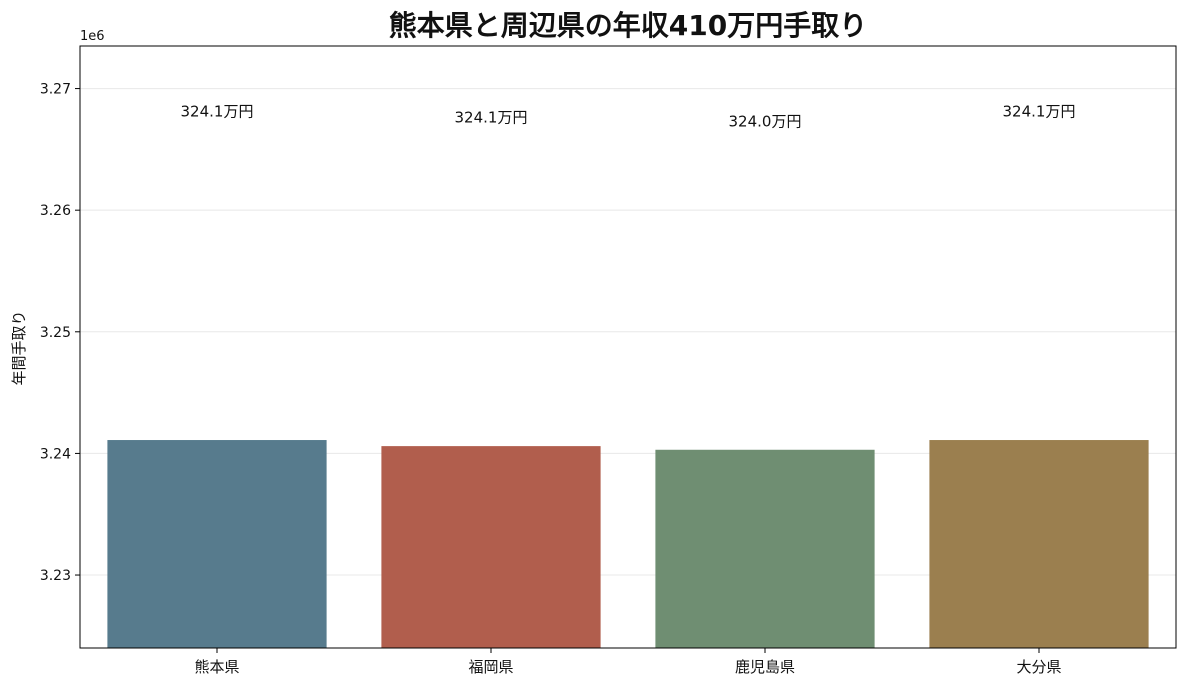 This screenshot has height=689, width=1188. Describe the element at coordinates (765, 121) in the screenshot. I see `bar-value-label: 324.0万円` at that location.